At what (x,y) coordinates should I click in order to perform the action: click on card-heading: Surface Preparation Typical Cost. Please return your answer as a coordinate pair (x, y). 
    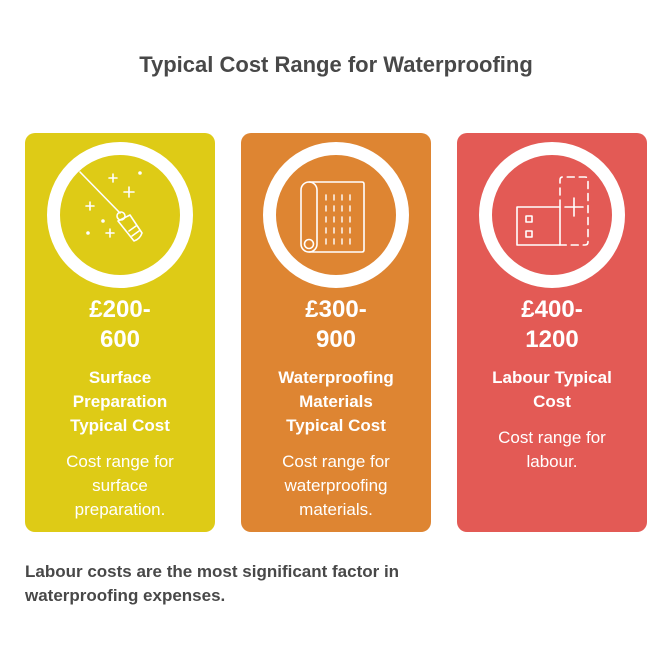
    Looking at the image, I should click on (120, 402).